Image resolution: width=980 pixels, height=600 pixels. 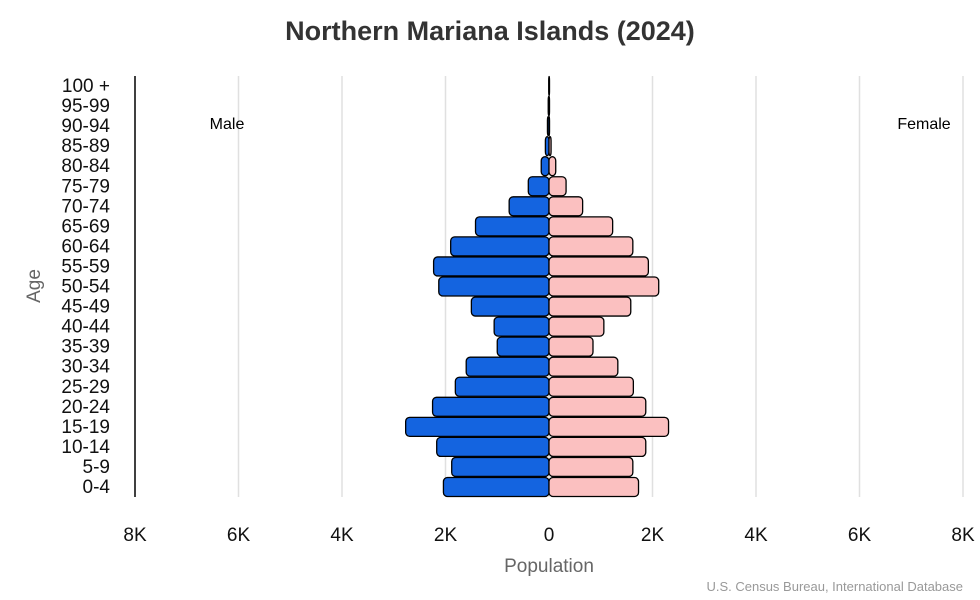 What do you see at coordinates (923, 124) in the screenshot?
I see `legend-female: Female` at bounding box center [923, 124].